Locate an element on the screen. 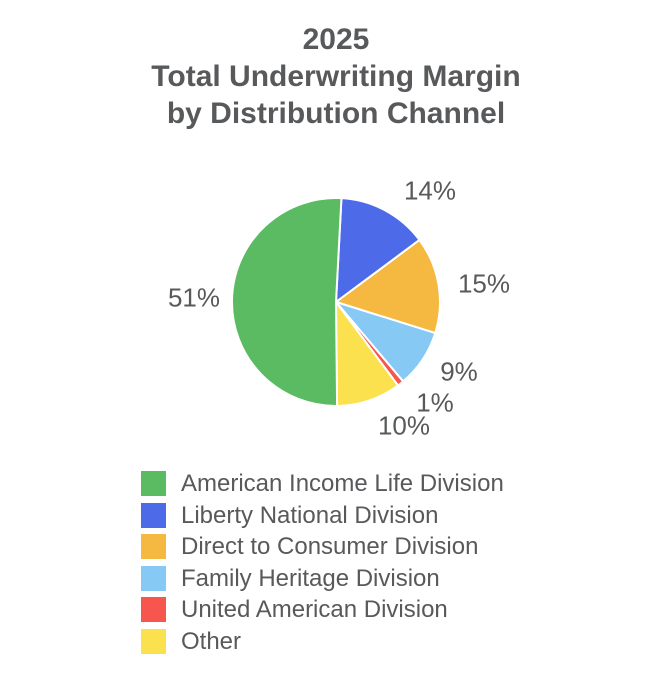 The image size is (672, 700). pct-label-family-heritage-division: 9% is located at coordinates (459, 371).